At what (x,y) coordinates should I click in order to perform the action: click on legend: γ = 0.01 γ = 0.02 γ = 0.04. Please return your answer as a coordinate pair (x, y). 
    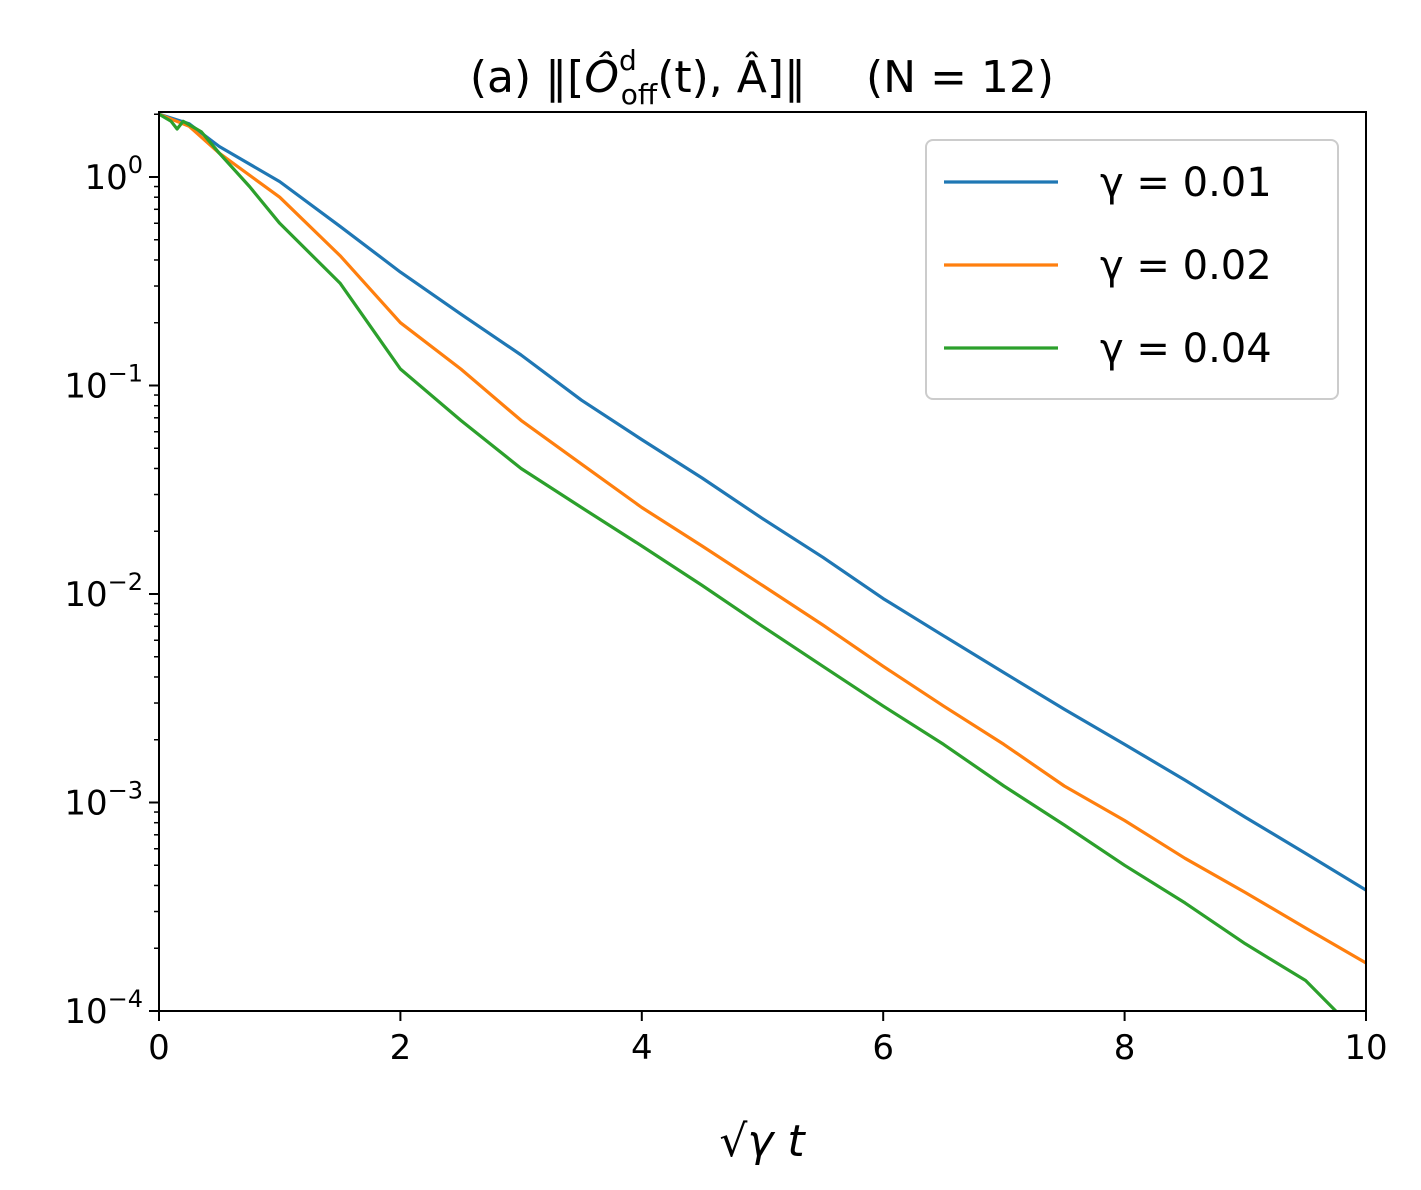
    Looking at the image, I should click on (1132, 269).